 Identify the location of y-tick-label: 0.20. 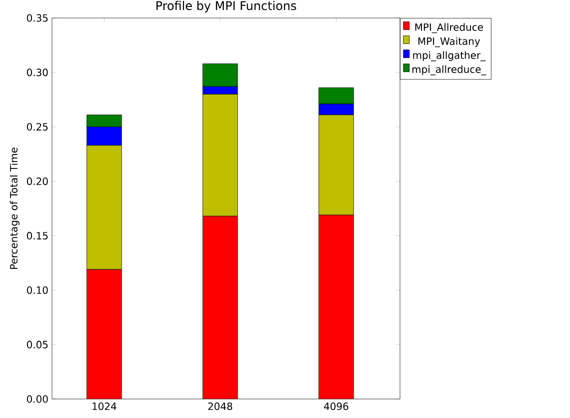
(37, 182).